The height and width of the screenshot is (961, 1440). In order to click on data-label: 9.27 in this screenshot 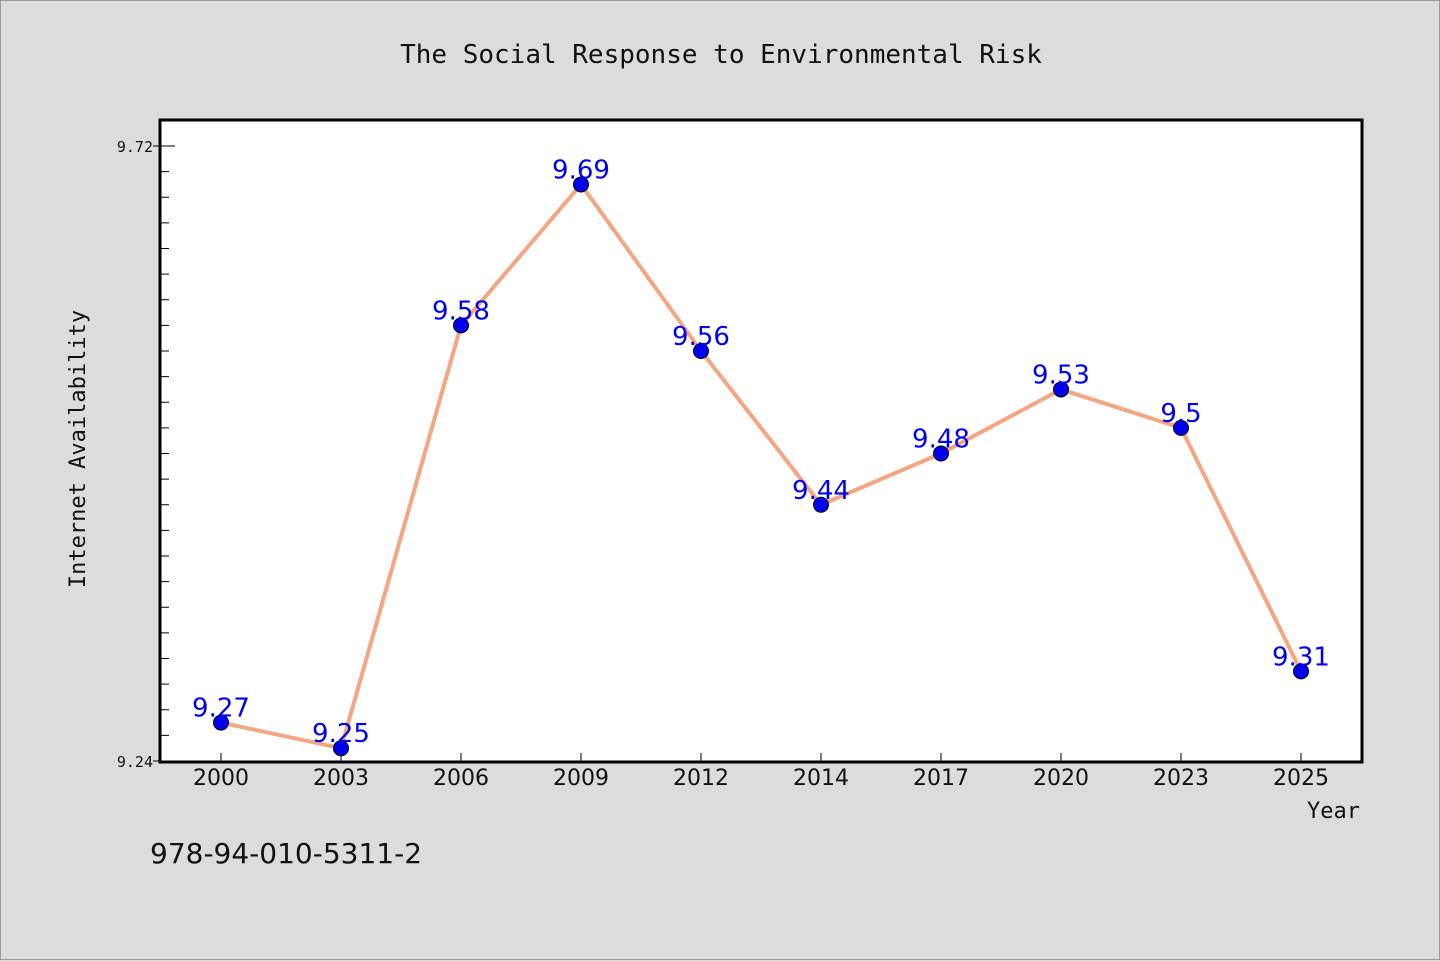, I will do `click(221, 709)`.